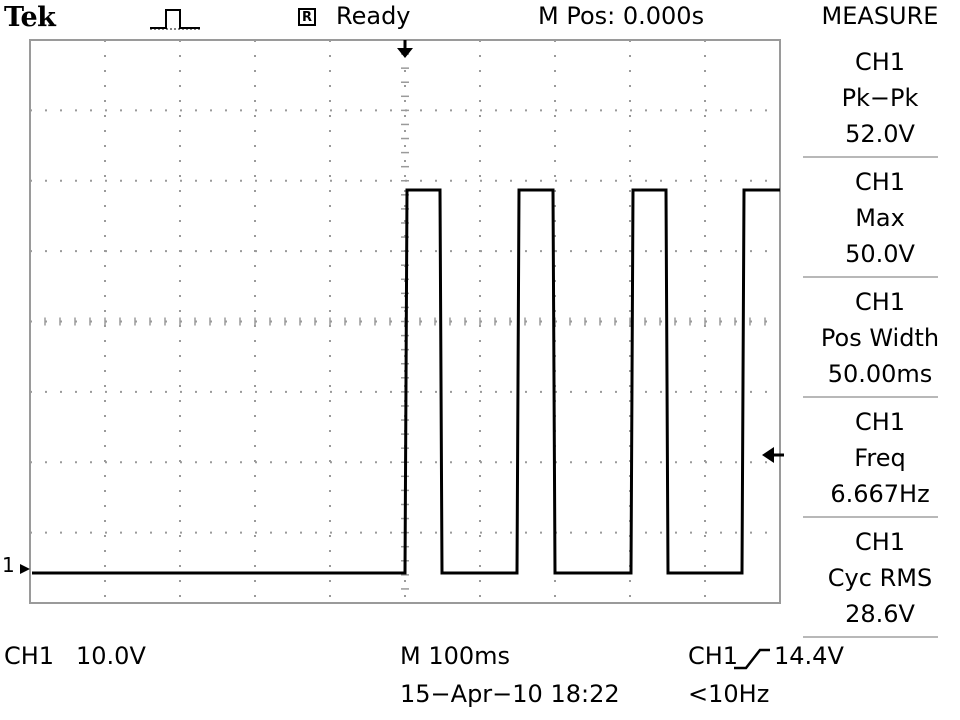 Image resolution: width=960 pixels, height=720 pixels. I want to click on measure-value: 50.00ms, so click(880, 374).